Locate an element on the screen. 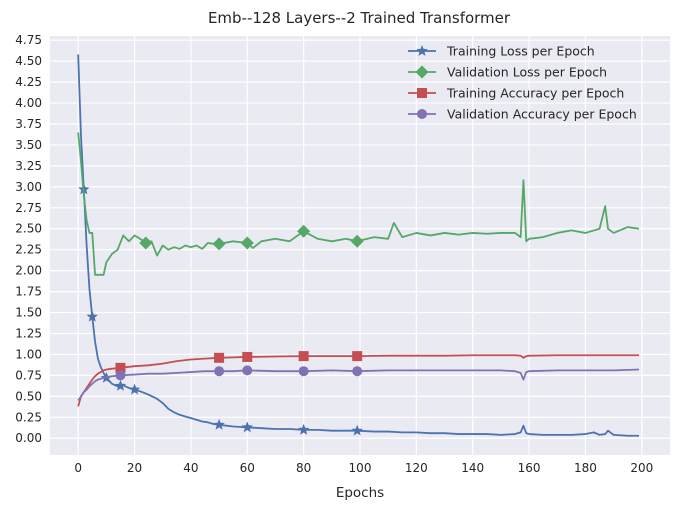 The height and width of the screenshot is (510, 680). y-tick-label: 2.50 is located at coordinates (28, 229).